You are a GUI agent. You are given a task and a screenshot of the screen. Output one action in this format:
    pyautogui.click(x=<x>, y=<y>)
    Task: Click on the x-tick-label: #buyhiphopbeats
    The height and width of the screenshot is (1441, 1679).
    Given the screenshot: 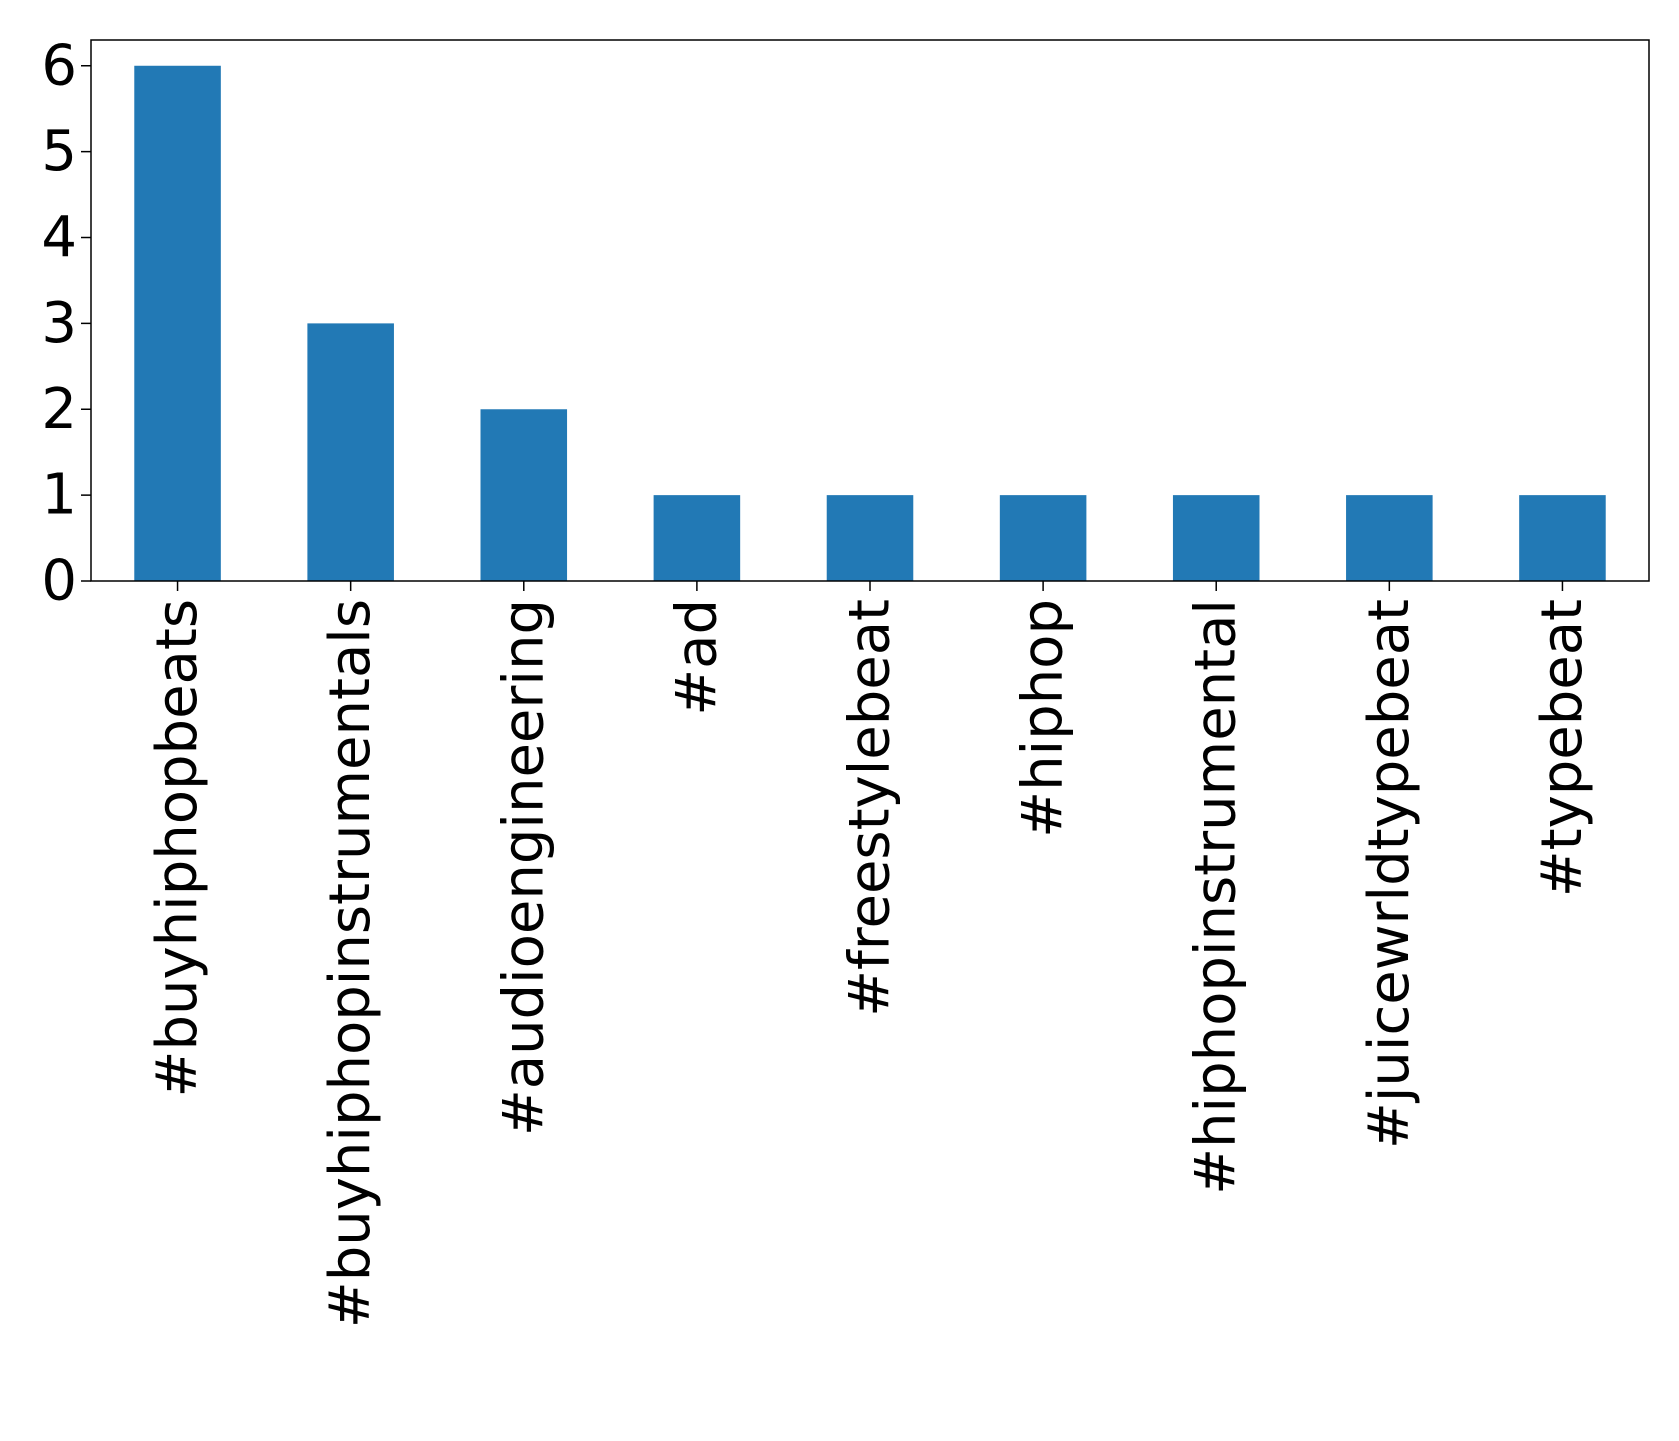 What is the action you would take?
    pyautogui.click(x=177, y=848)
    